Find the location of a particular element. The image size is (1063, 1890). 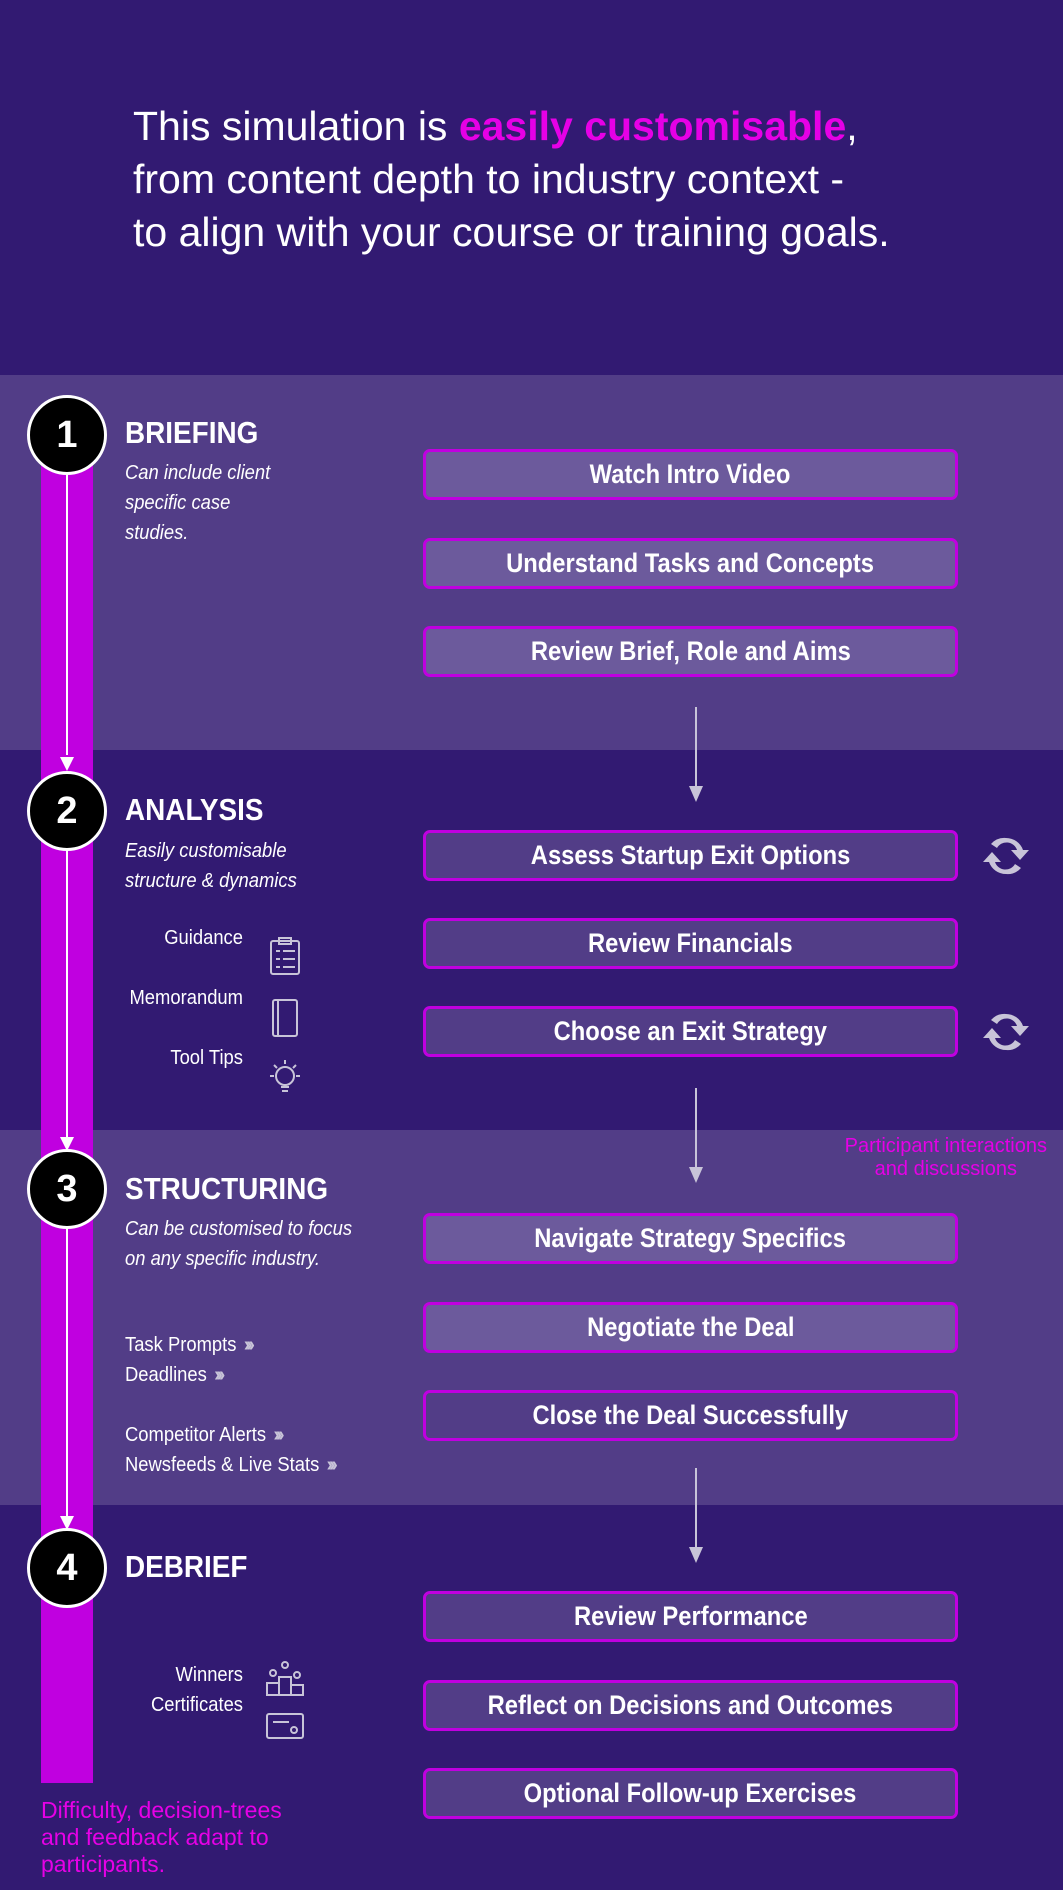

stage-subtitle: Can include client specific case studies. is located at coordinates (198, 503).